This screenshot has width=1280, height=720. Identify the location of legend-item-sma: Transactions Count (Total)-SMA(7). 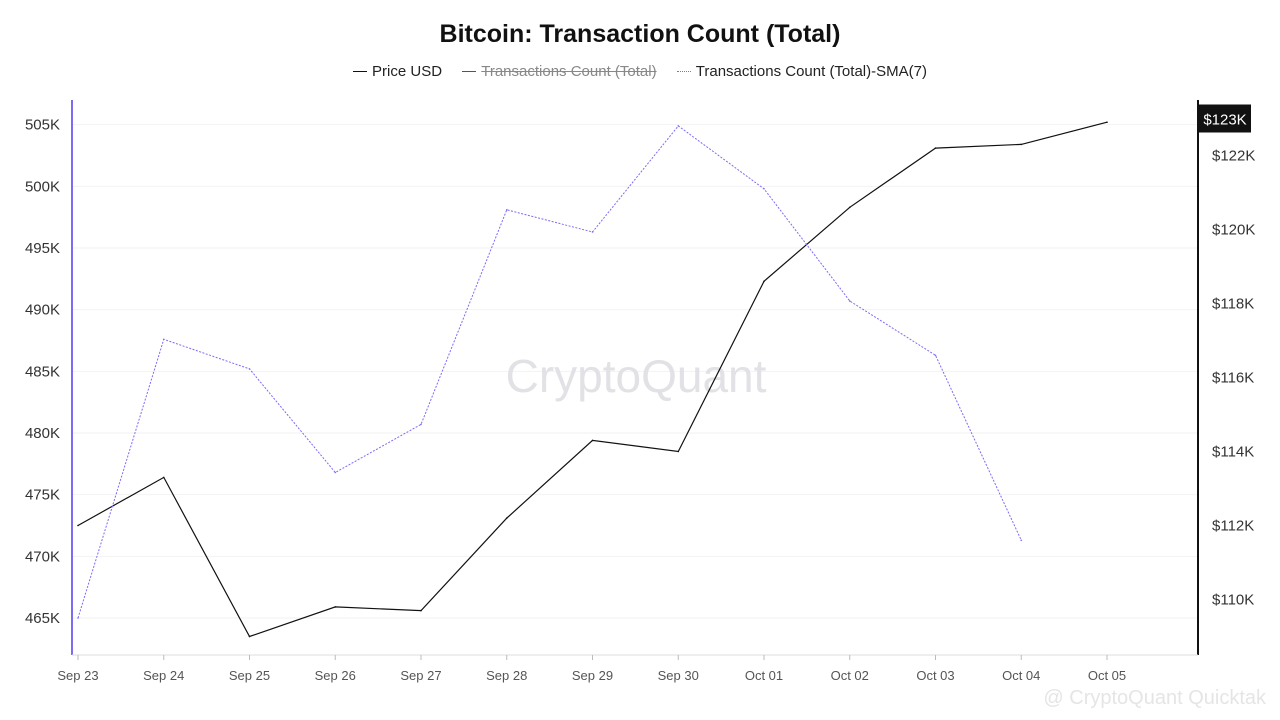
(801, 71).